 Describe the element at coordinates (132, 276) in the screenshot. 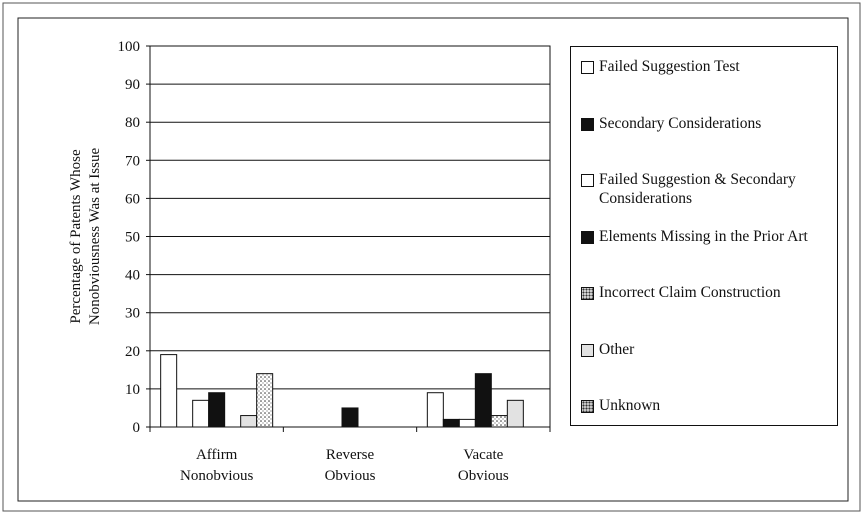

I see `y-tick-label: 40` at that location.